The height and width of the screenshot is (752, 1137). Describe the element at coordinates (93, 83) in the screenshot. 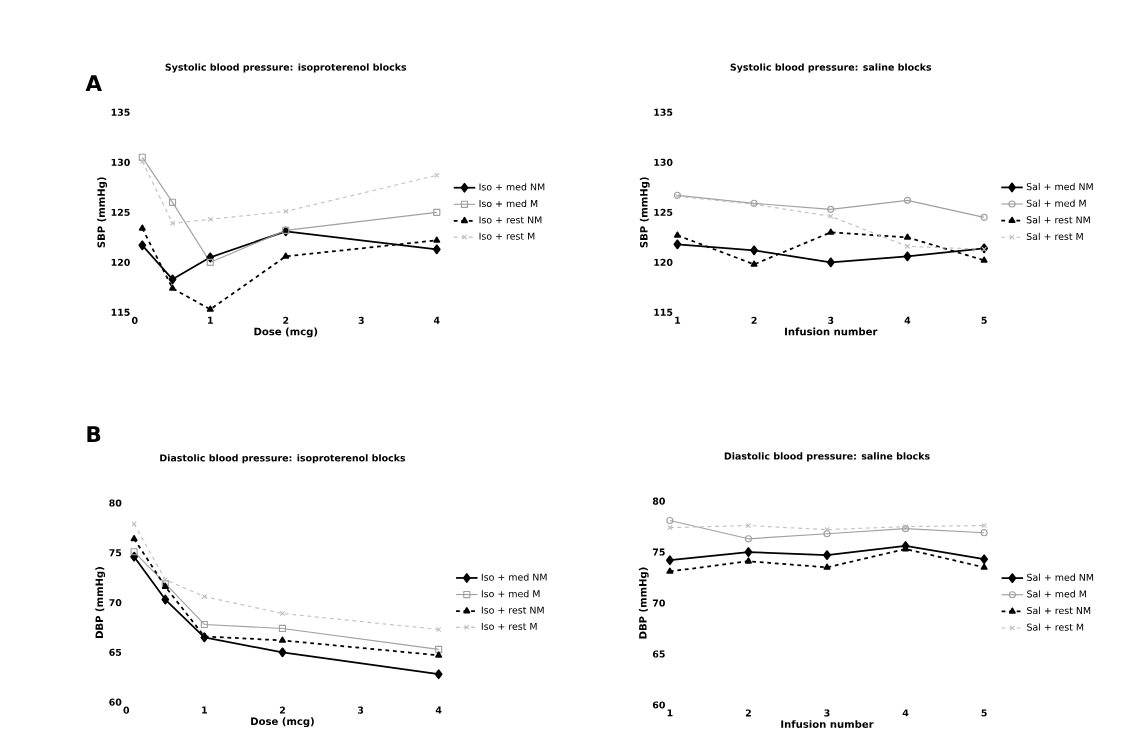

I see `text: A` at that location.